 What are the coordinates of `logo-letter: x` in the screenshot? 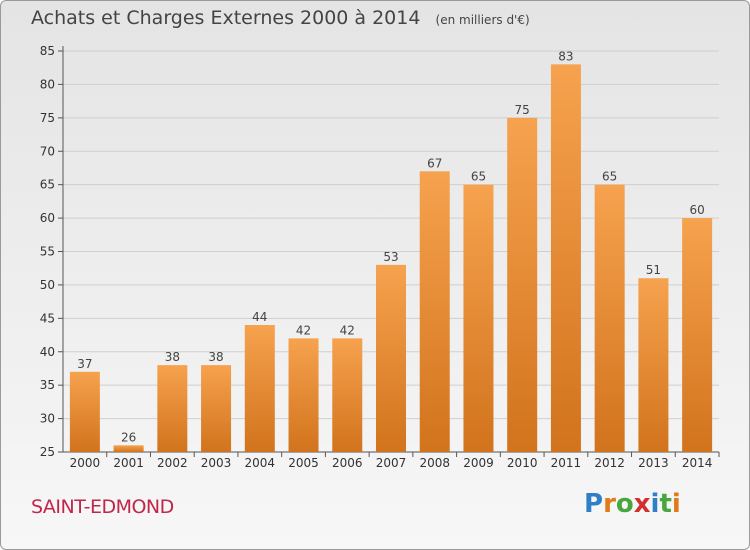 It's located at (642, 504).